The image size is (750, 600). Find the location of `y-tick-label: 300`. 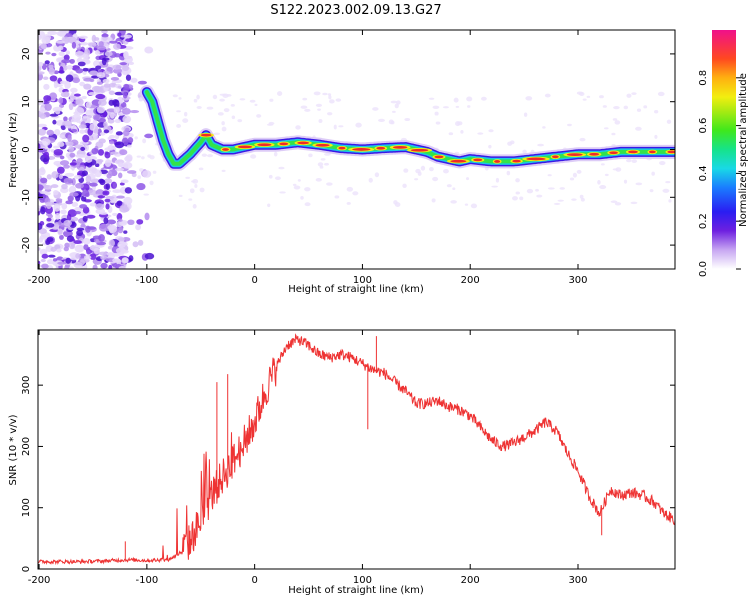

y-tick-label: 300 is located at coordinates (26, 385).